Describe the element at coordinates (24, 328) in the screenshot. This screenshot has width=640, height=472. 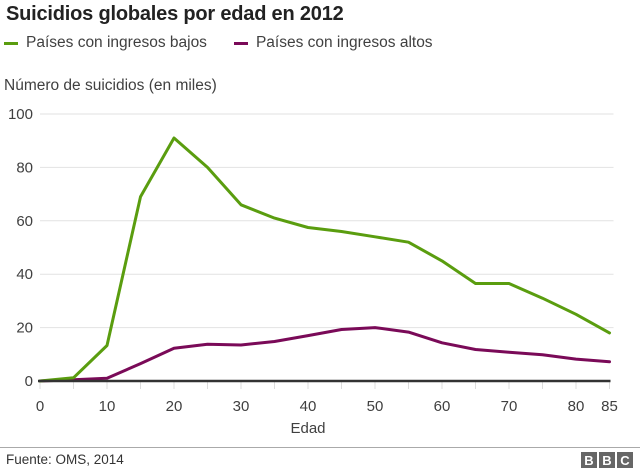
I see `y-tick-label: 20` at that location.